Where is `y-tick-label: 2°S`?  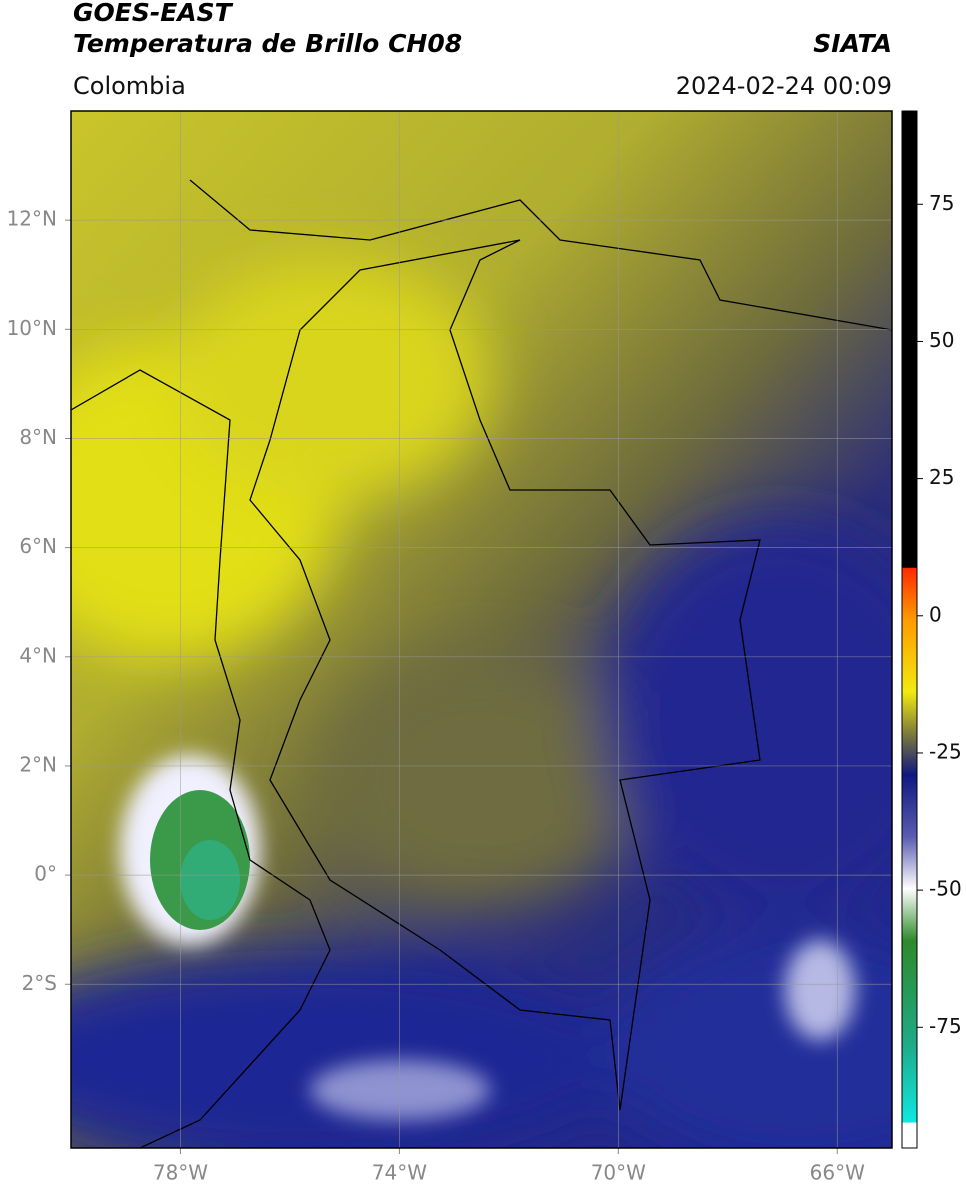
y-tick-label: 2°S is located at coordinates (39, 983).